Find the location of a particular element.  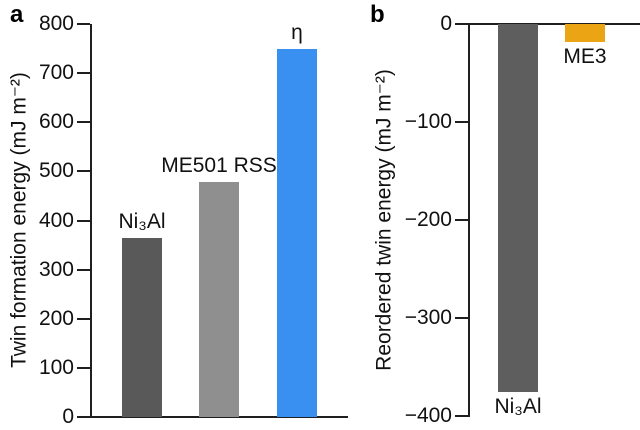

panel-a-letter: a is located at coordinates (17, 14).